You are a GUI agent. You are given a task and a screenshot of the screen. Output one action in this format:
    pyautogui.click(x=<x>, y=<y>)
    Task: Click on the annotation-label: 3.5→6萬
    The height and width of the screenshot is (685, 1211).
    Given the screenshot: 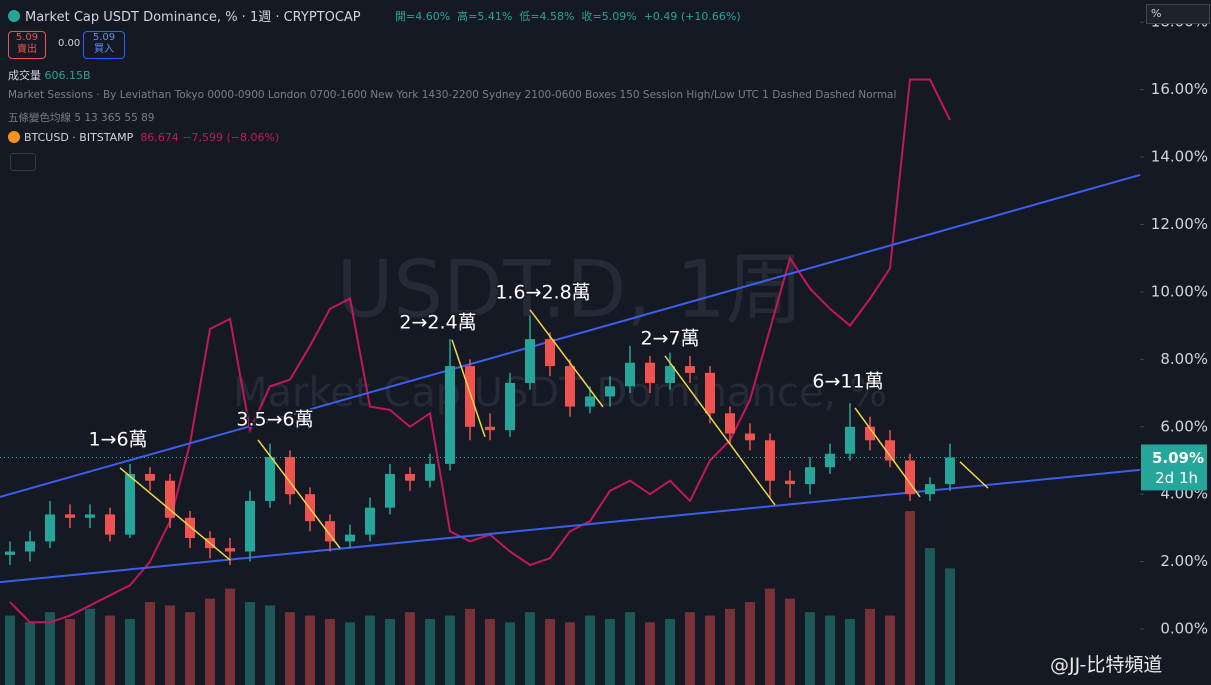 What is the action you would take?
    pyautogui.click(x=274, y=419)
    